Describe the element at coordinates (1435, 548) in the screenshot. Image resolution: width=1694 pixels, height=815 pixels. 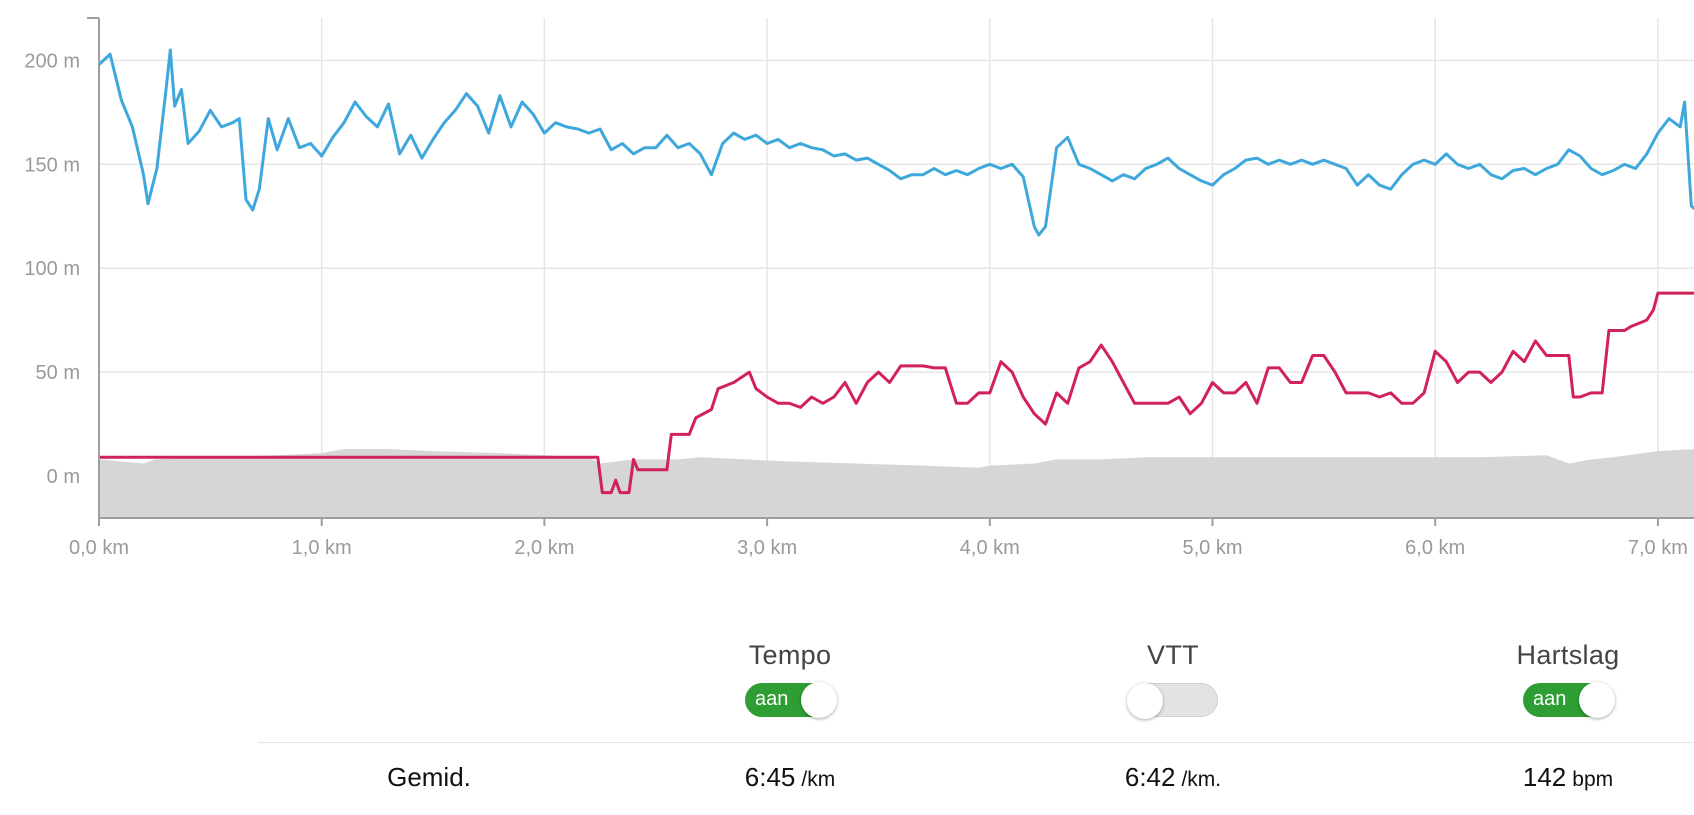
I see `x-tick-label: 6,0 km` at that location.